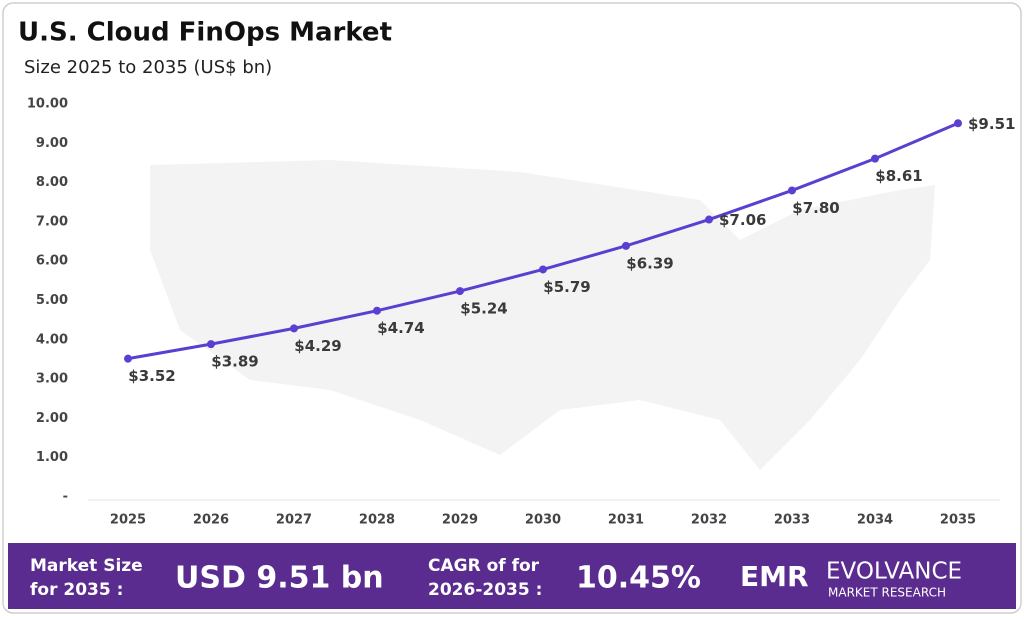 This screenshot has width=1024, height=620. I want to click on footer-cagr-value: 10.45%, so click(638, 578).